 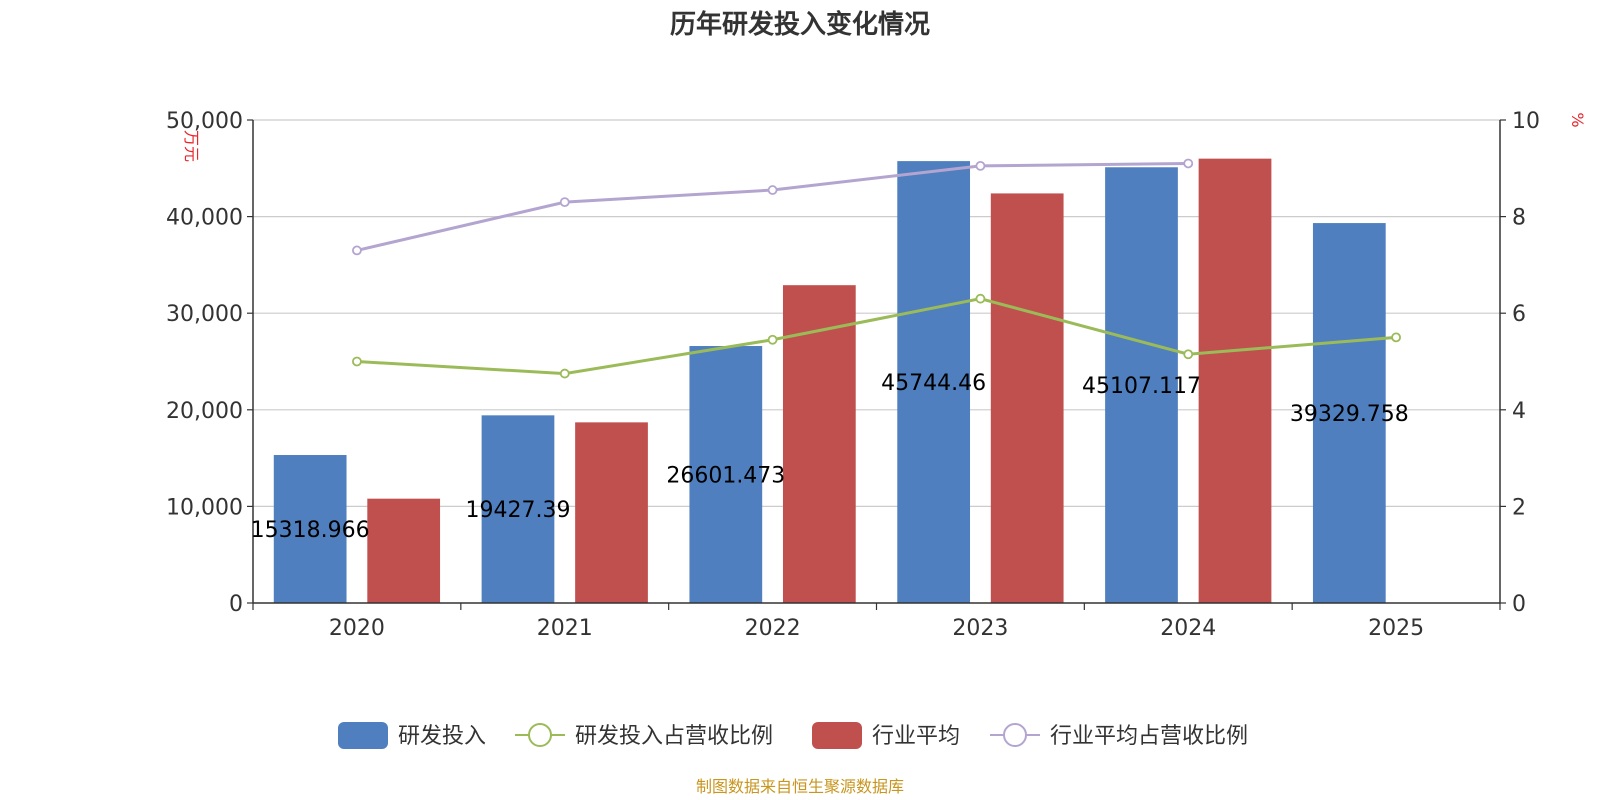 I want to click on bar-行业平均-2023, so click(x=1027, y=398).